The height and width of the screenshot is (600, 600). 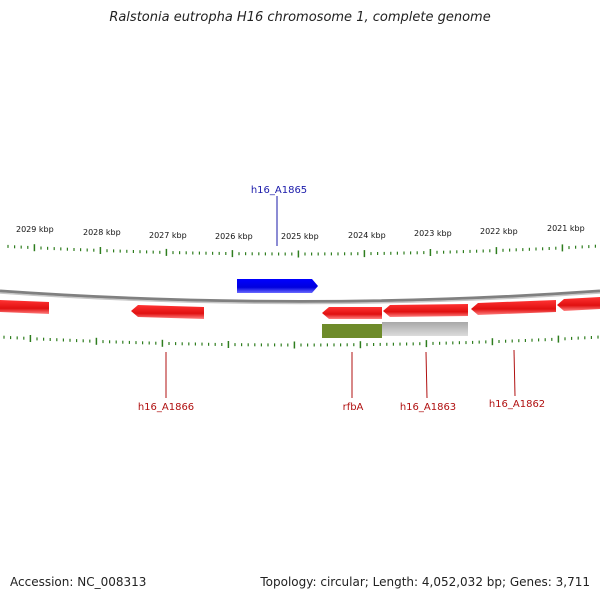 I want to click on scale-label: 2021 kbp, so click(x=566, y=228).